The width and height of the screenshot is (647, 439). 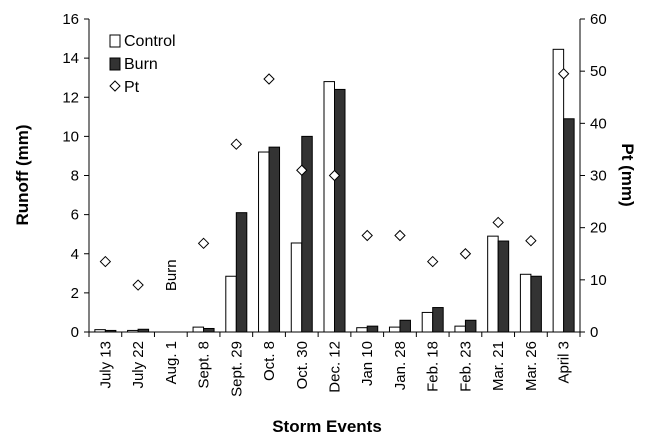 I want to click on y-tick-label: 12, so click(x=70, y=97).